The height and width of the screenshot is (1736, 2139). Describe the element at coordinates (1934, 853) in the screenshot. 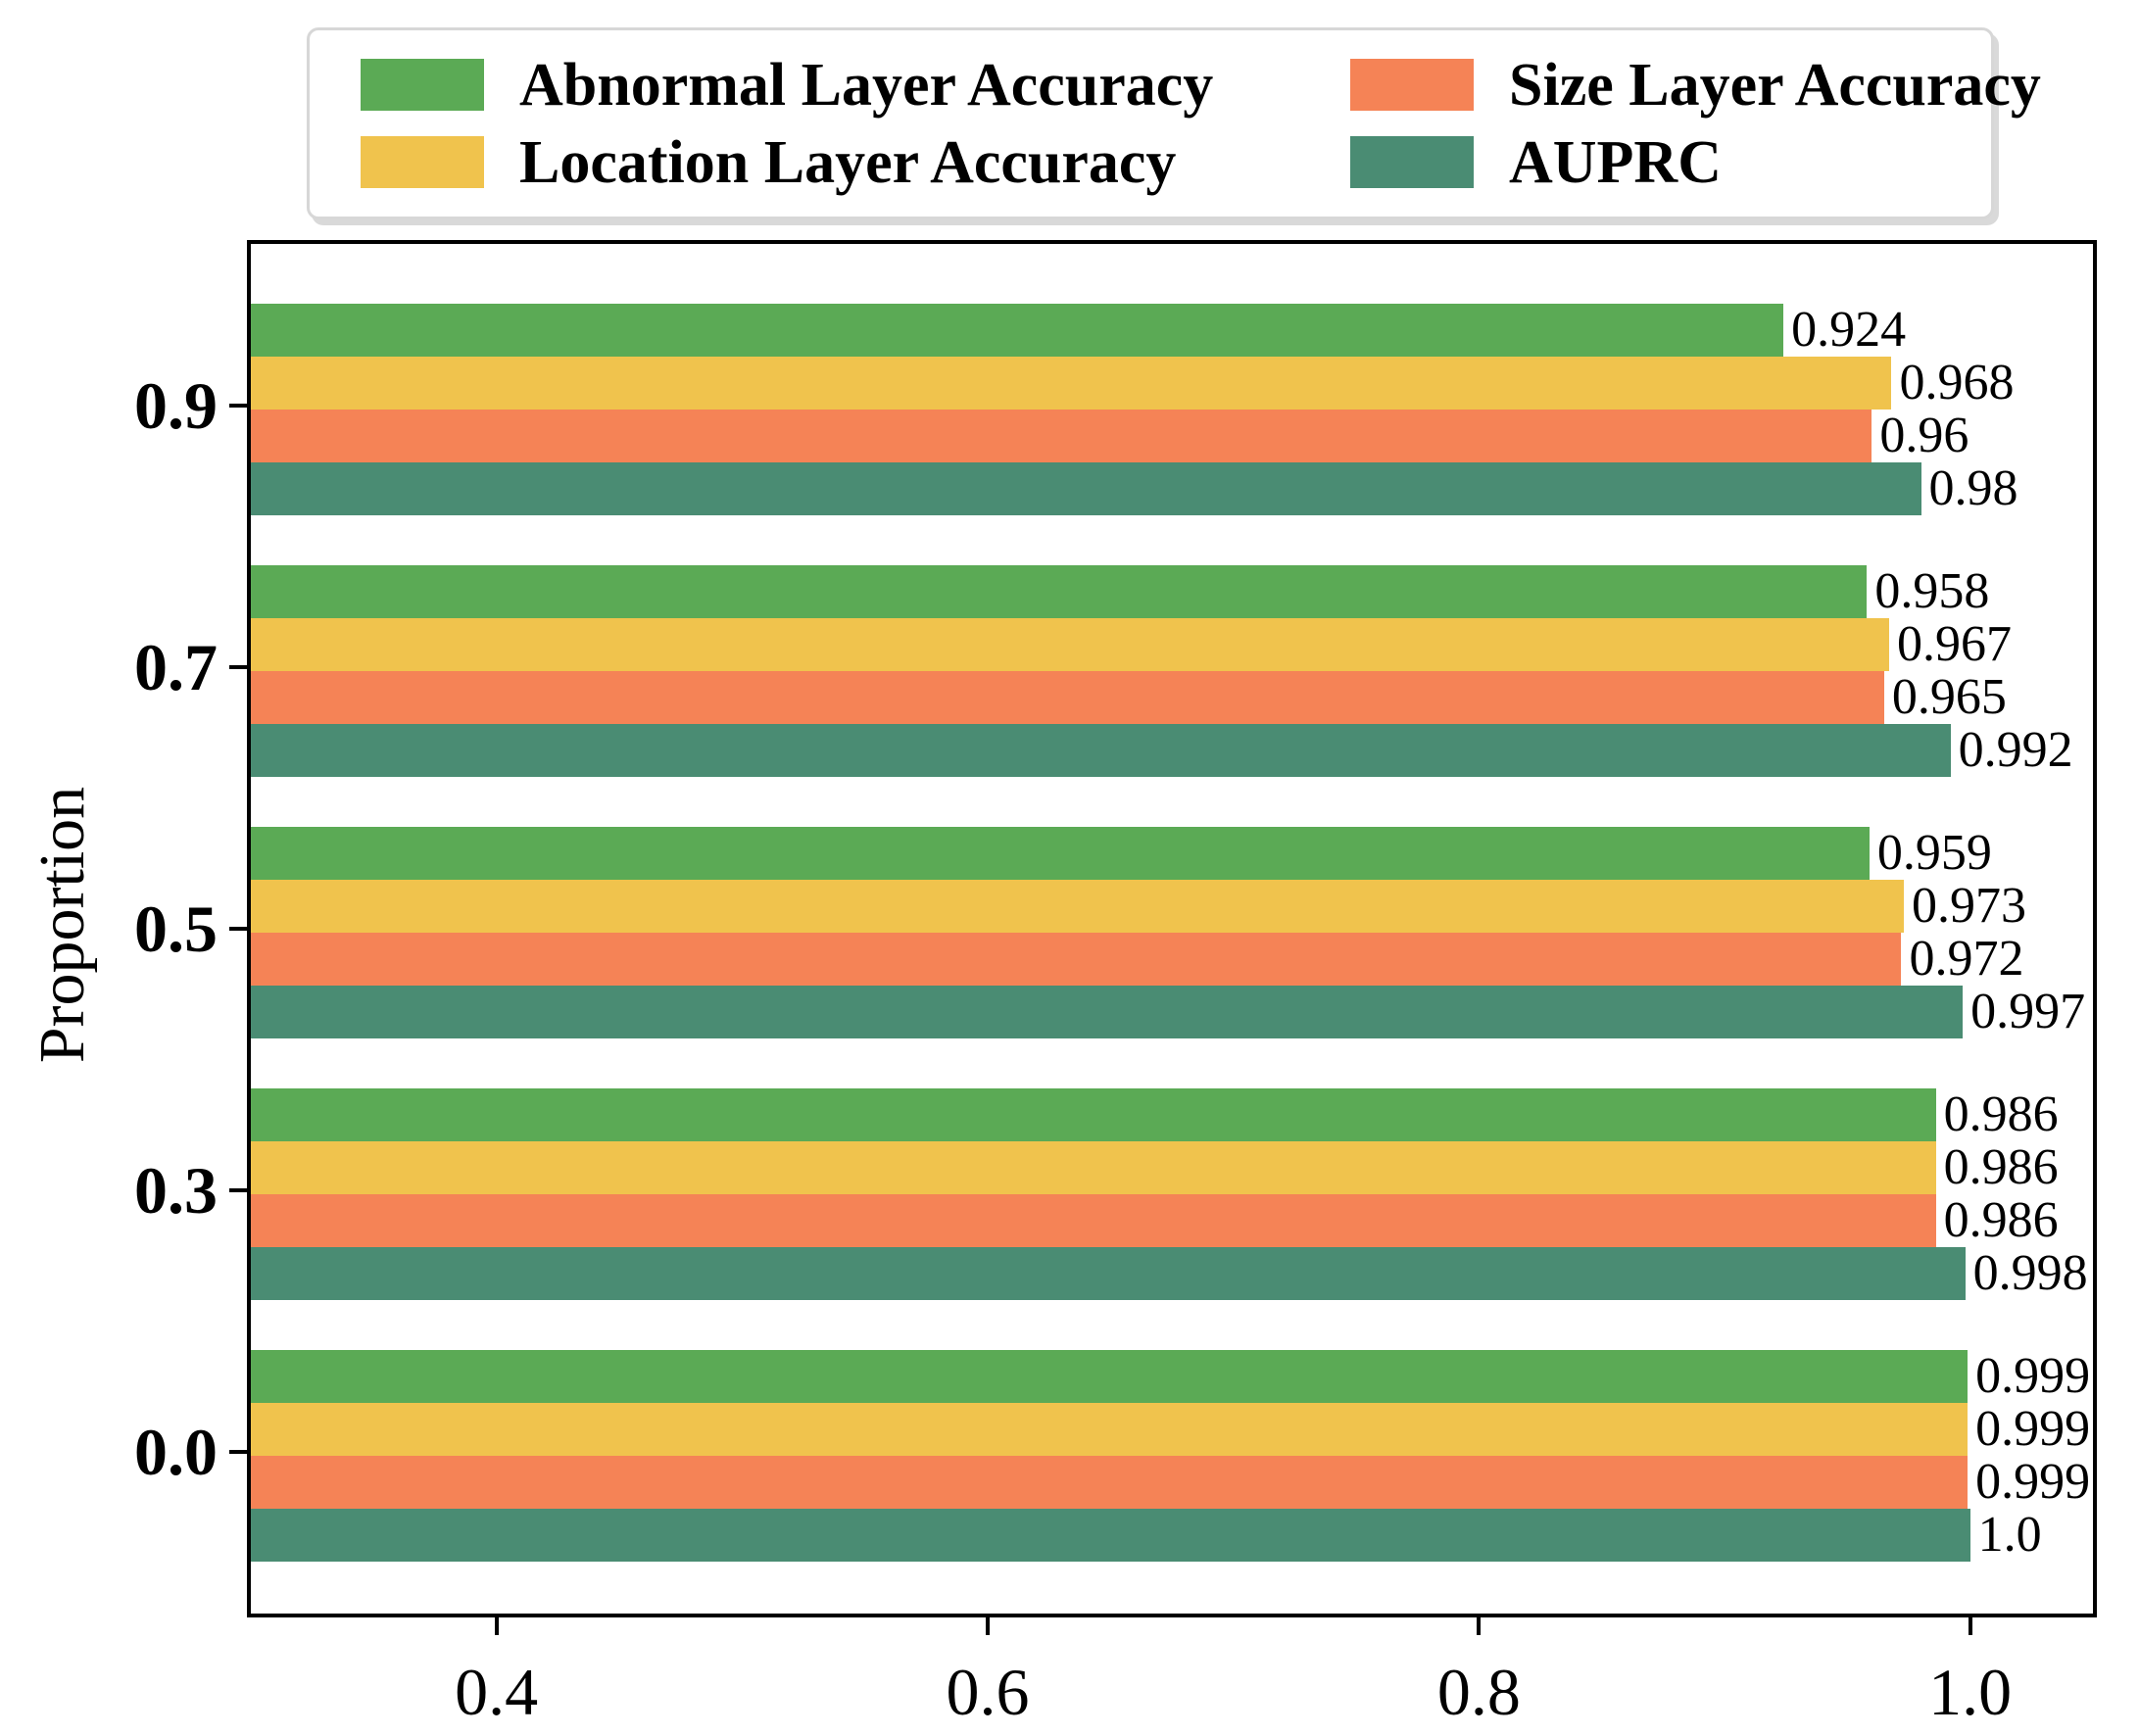

I see `bar-value-label: 0.959` at that location.